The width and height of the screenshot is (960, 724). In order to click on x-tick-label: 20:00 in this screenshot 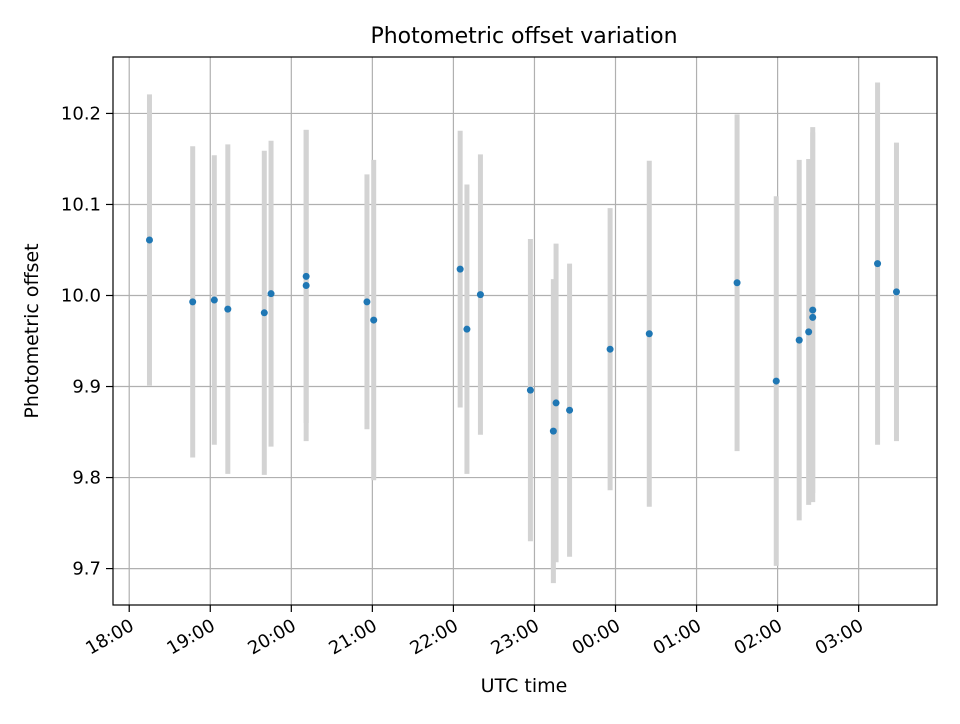, I will do `click(271, 637)`.